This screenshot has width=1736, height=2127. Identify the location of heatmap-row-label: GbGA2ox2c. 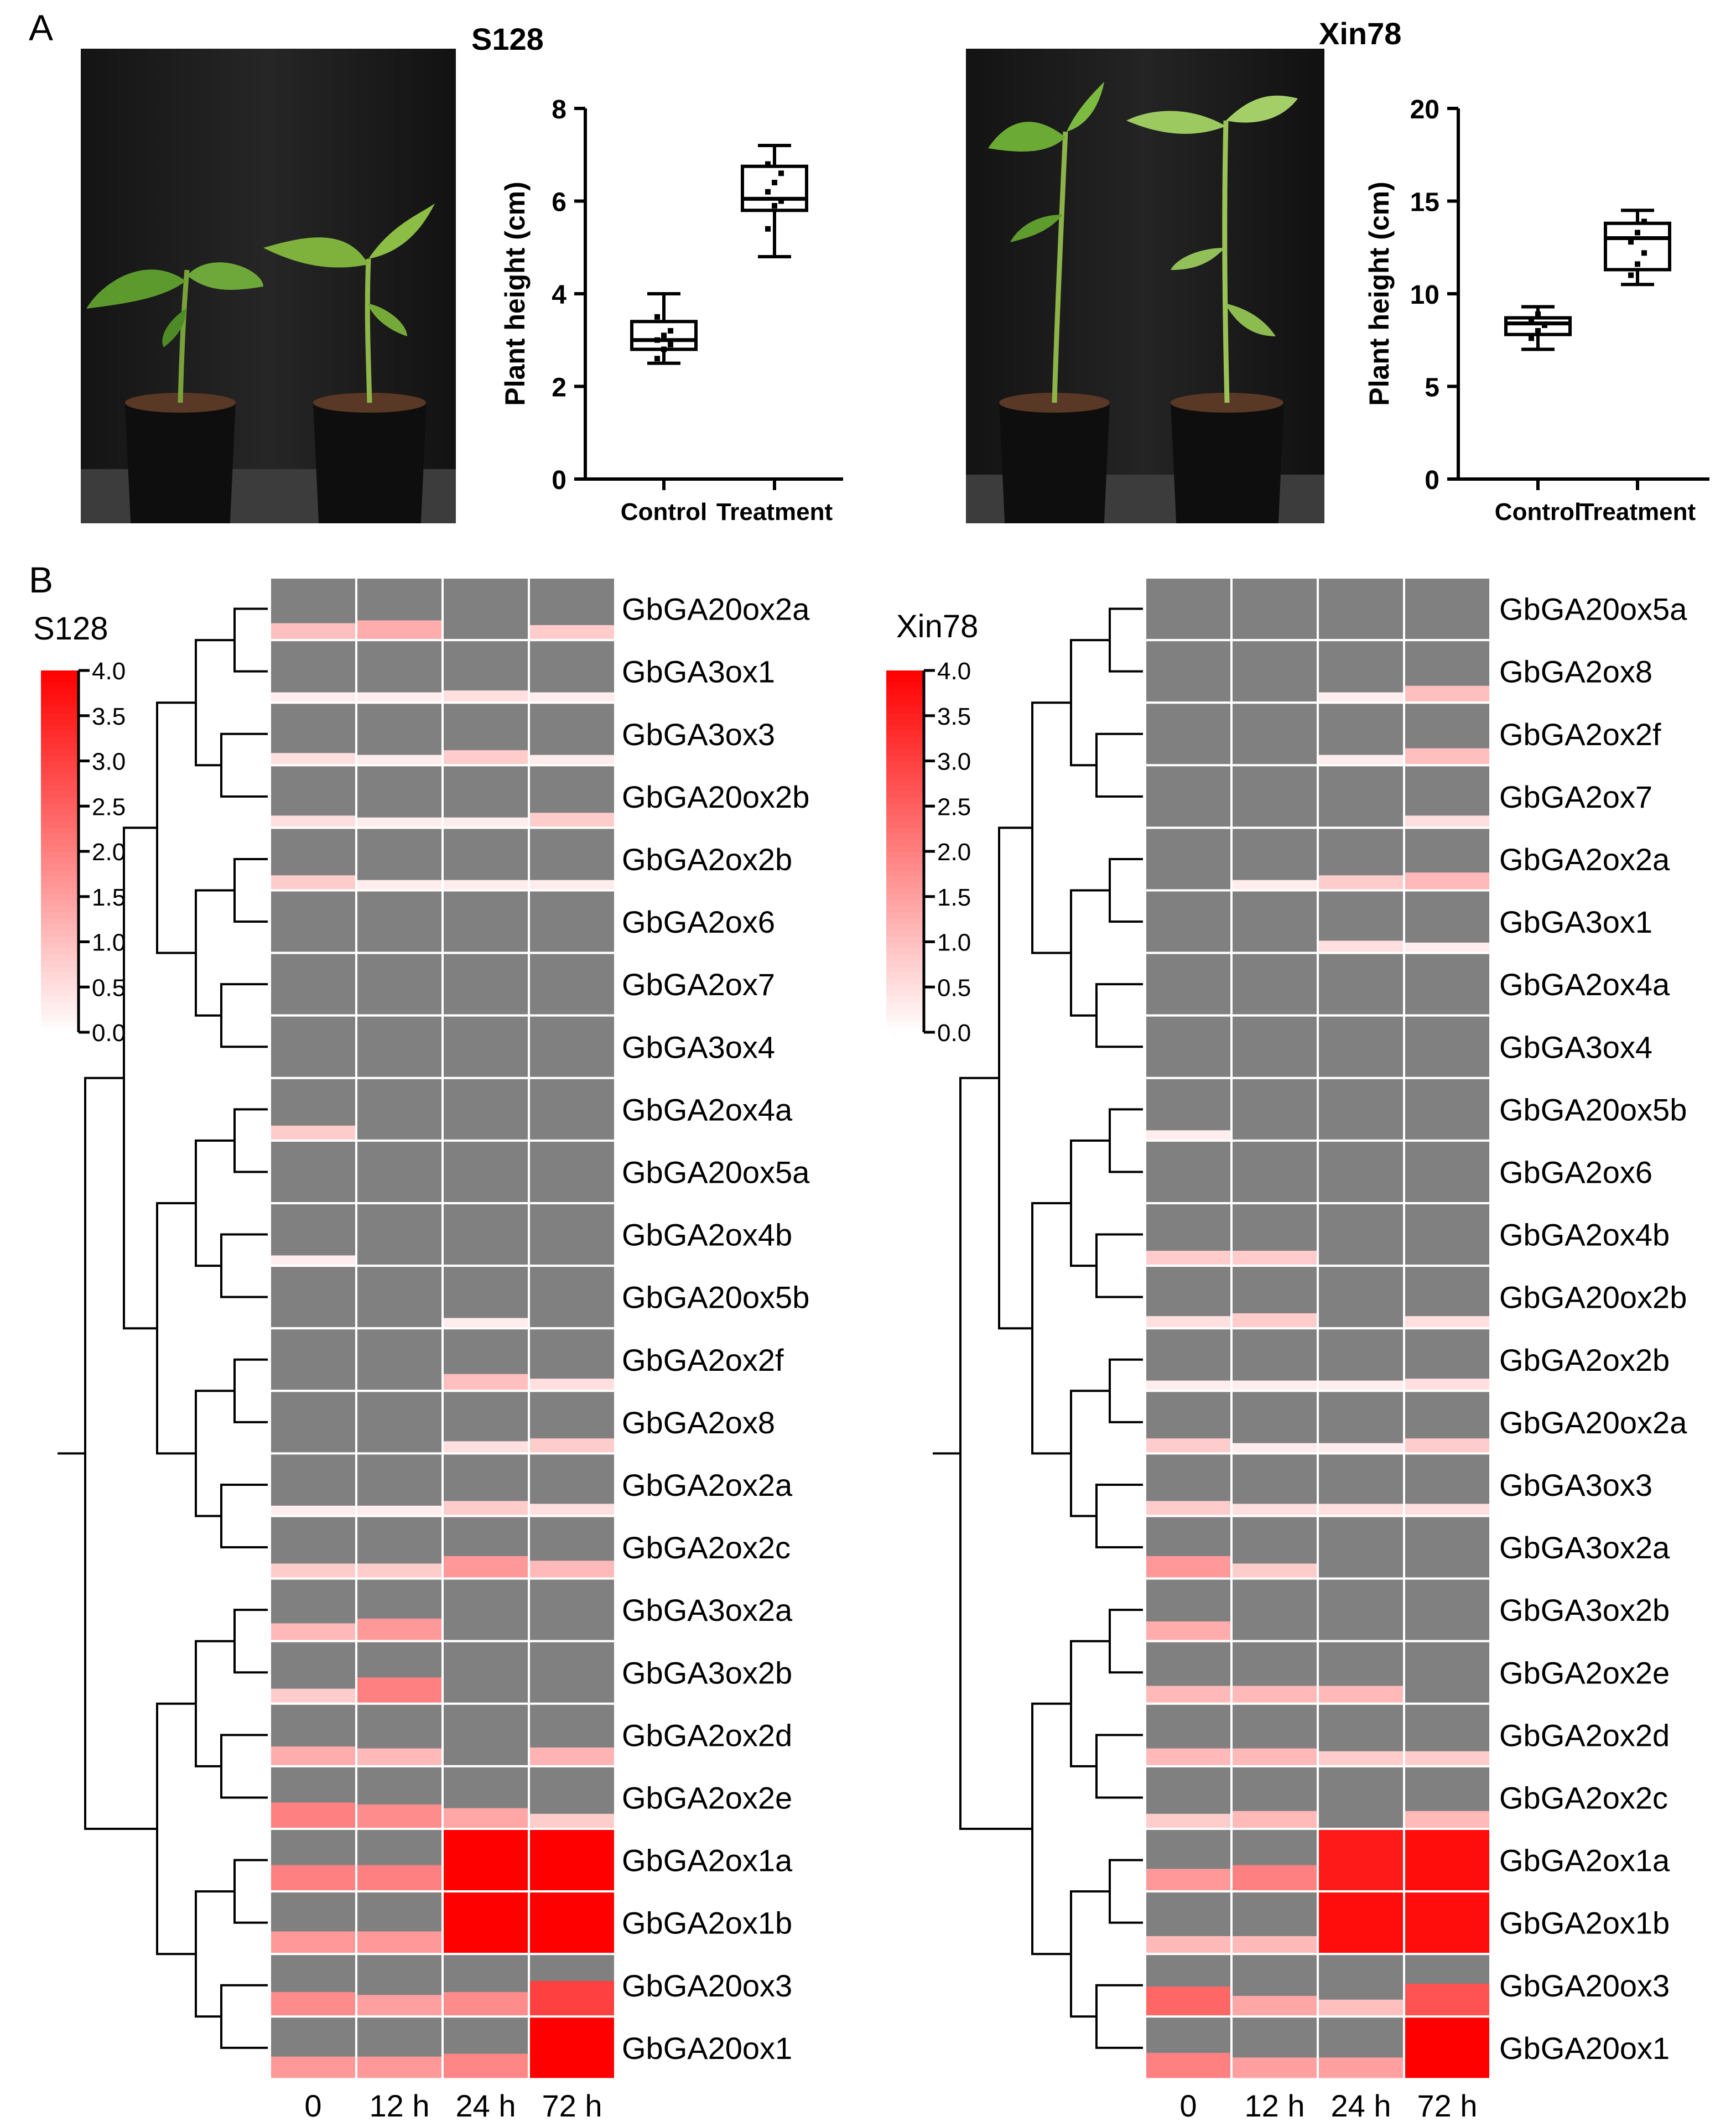
(1583, 1797).